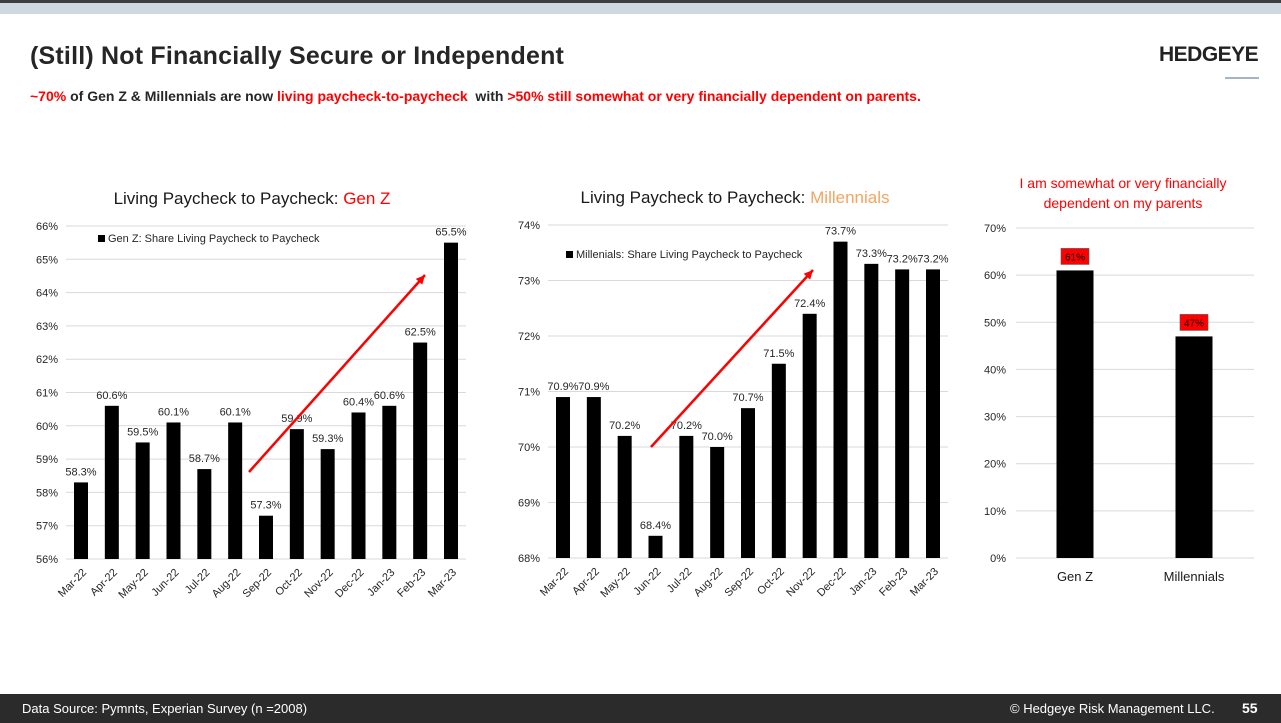 The height and width of the screenshot is (723, 1281). Describe the element at coordinates (529, 393) in the screenshot. I see `y-tick-label: 71%` at that location.